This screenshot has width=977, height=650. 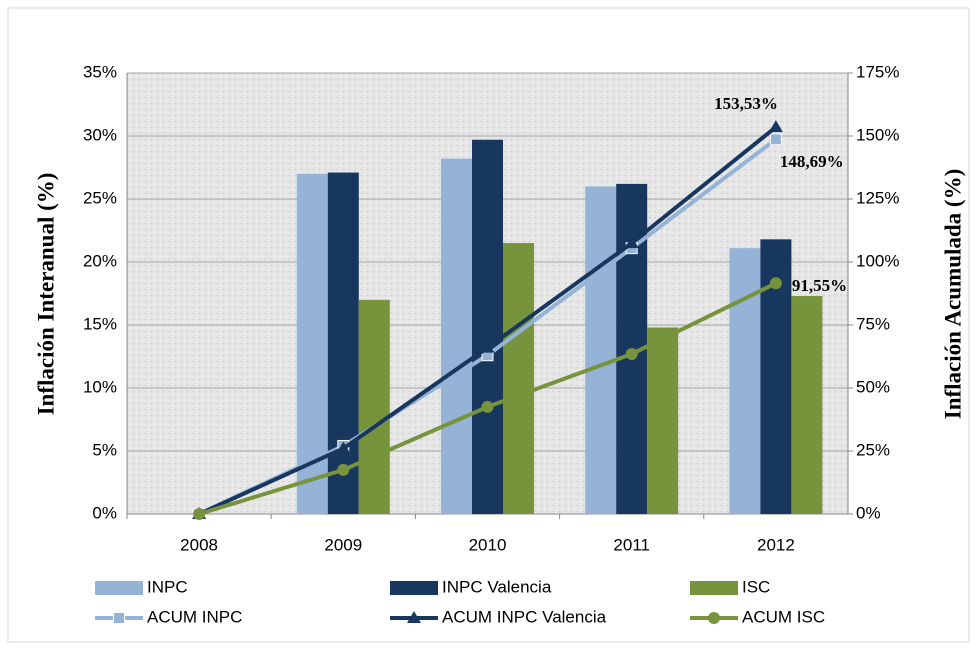 I want to click on x-tick-label: 2010, so click(x=488, y=544).